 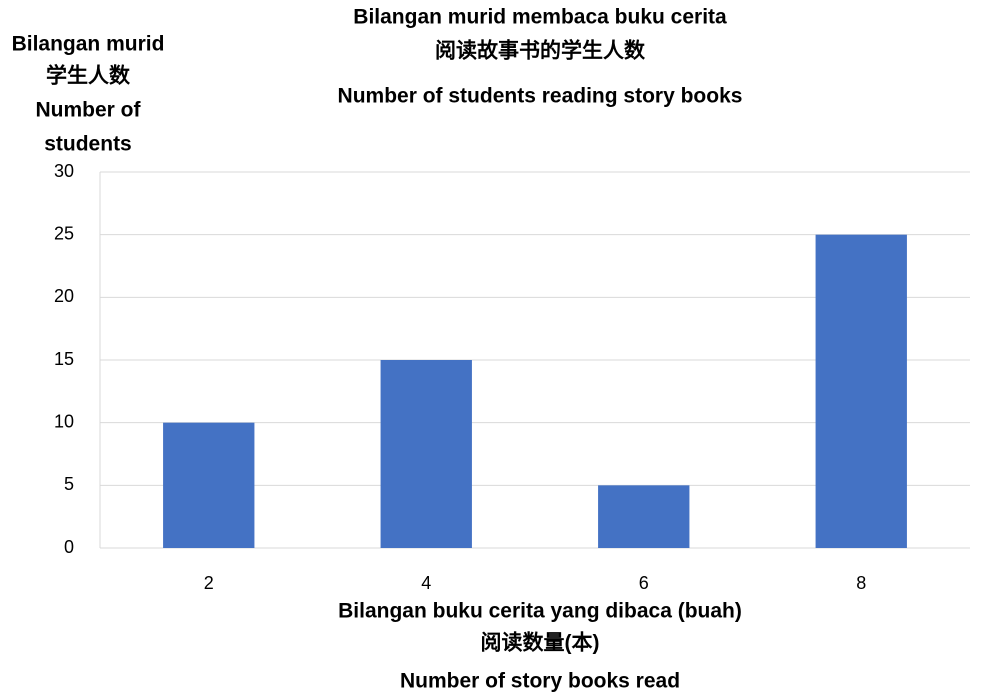 I want to click on x-axis-label: Number of story books read, so click(x=540, y=681).